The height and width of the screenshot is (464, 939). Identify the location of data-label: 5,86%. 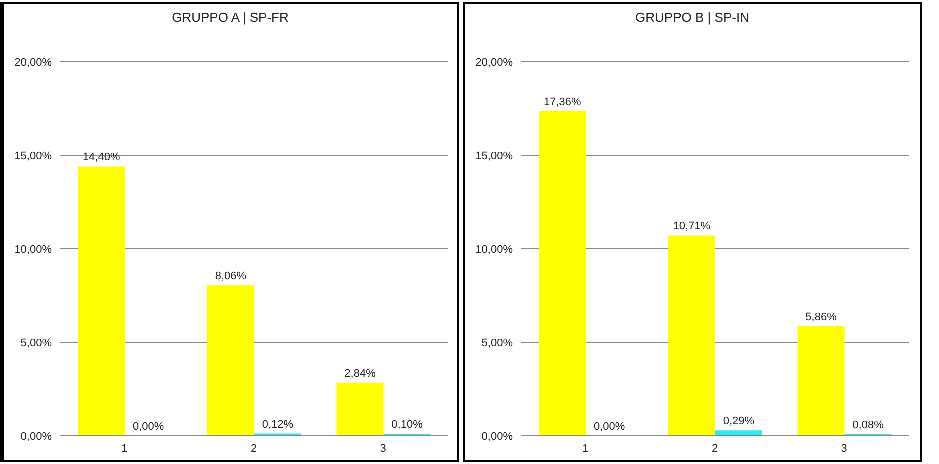
(822, 317).